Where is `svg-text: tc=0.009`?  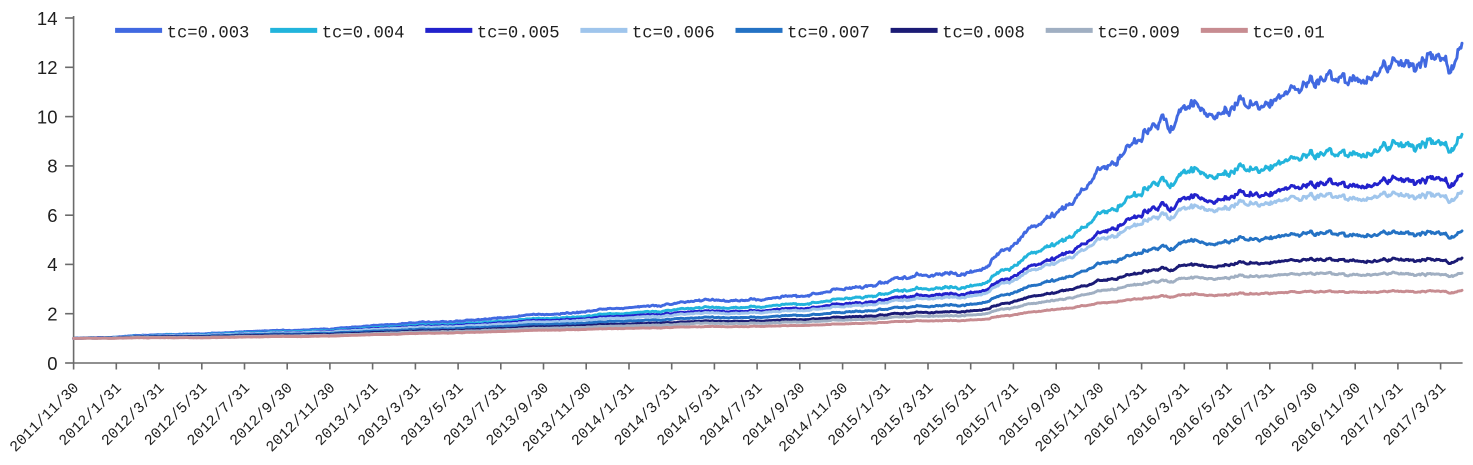
svg-text: tc=0.009 is located at coordinates (1138, 34).